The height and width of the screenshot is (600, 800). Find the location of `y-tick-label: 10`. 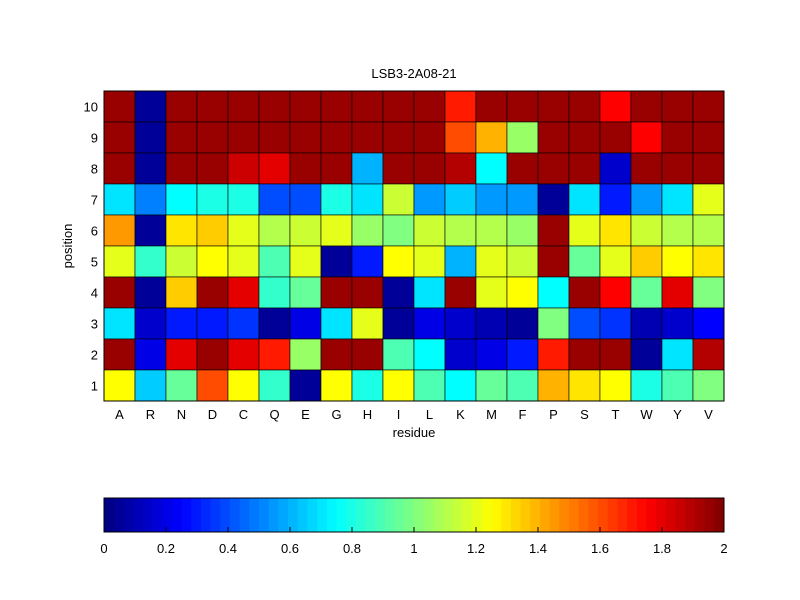

y-tick-label: 10 is located at coordinates (91, 107).